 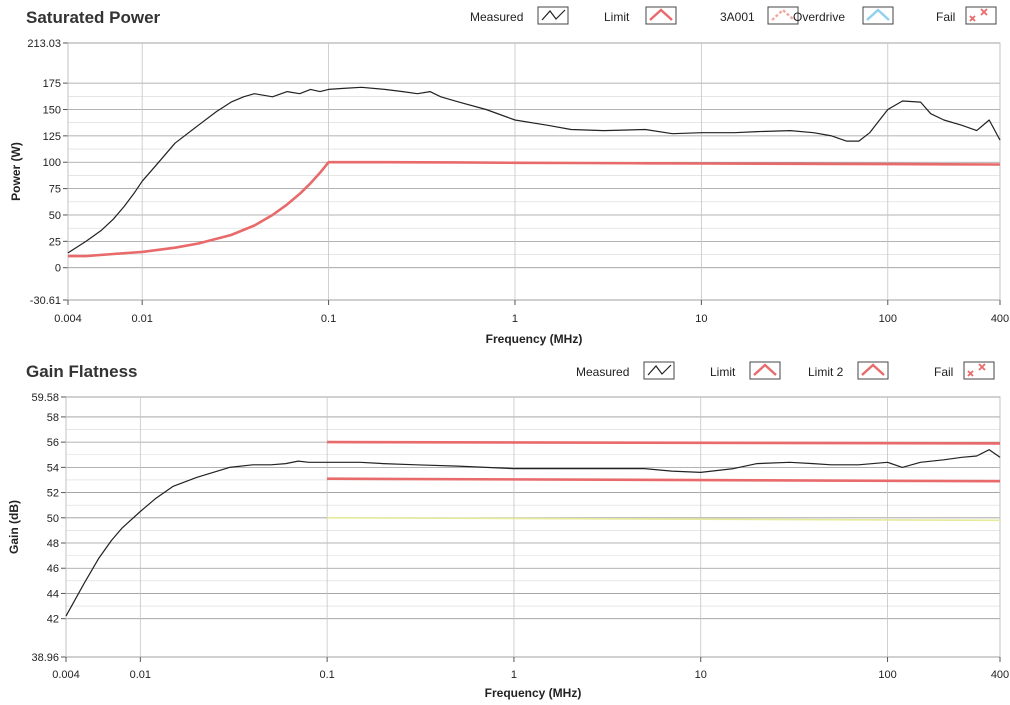 What do you see at coordinates (53, 443) in the screenshot?
I see `y-tick-label: 56` at bounding box center [53, 443].